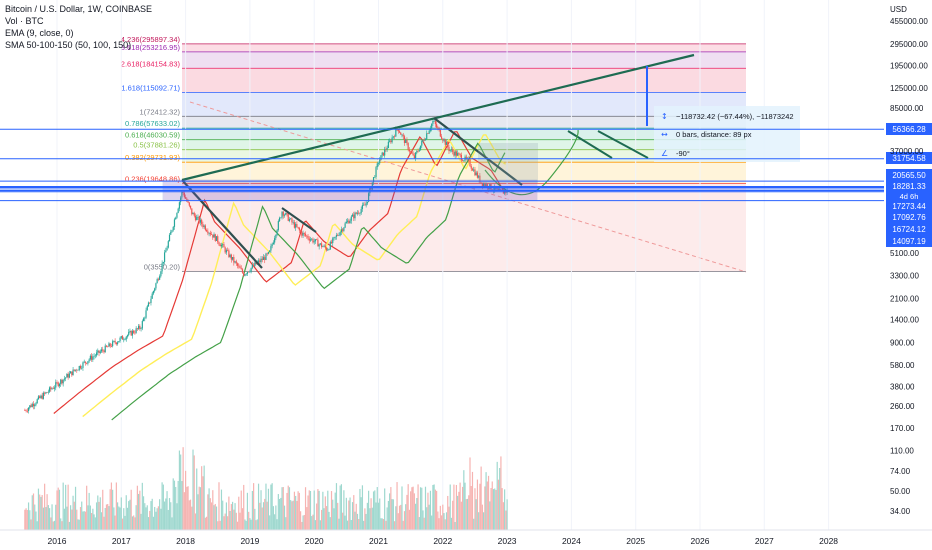  I want to click on volume-bars, so click(266, 488).